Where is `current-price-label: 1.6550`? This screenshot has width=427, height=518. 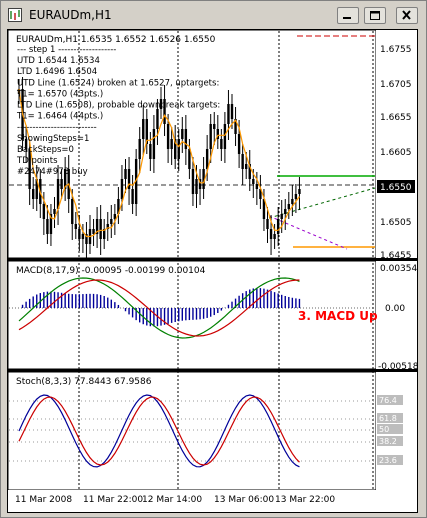 current-price-label: 1.6550 is located at coordinates (396, 188).